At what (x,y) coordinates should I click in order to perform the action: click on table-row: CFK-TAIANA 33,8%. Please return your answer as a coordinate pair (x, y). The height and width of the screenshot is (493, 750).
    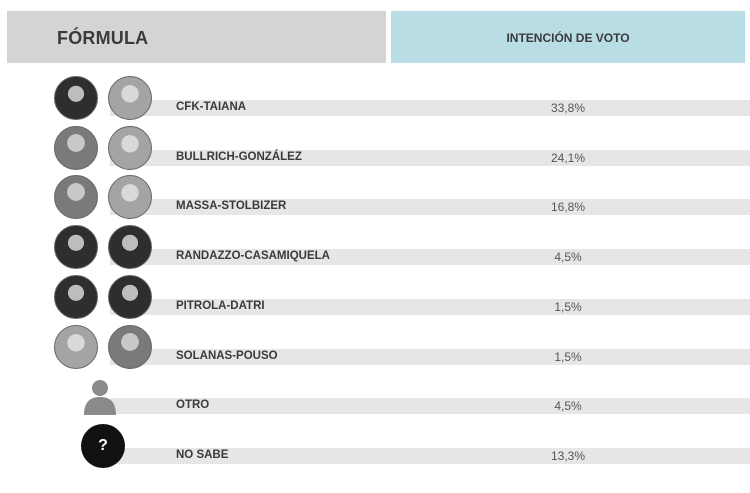
    Looking at the image, I should click on (375, 98).